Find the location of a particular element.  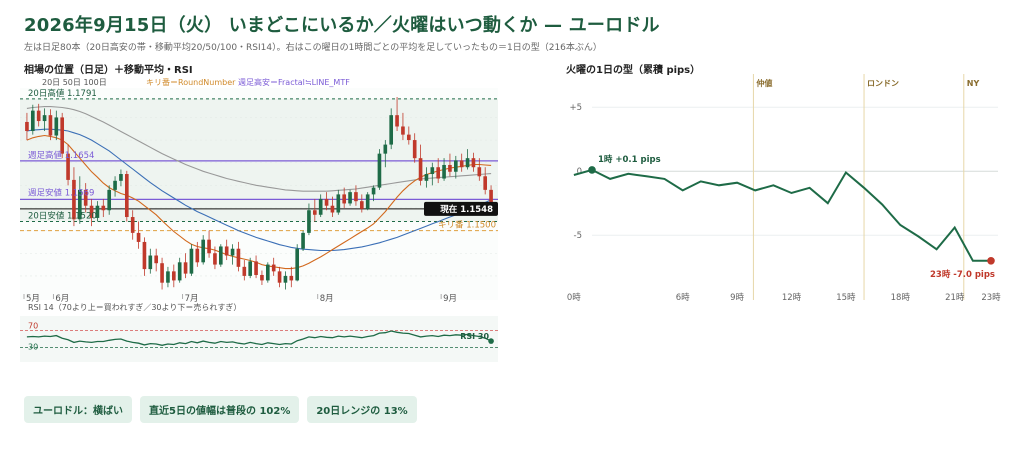

ma20-line is located at coordinates (259, 202).